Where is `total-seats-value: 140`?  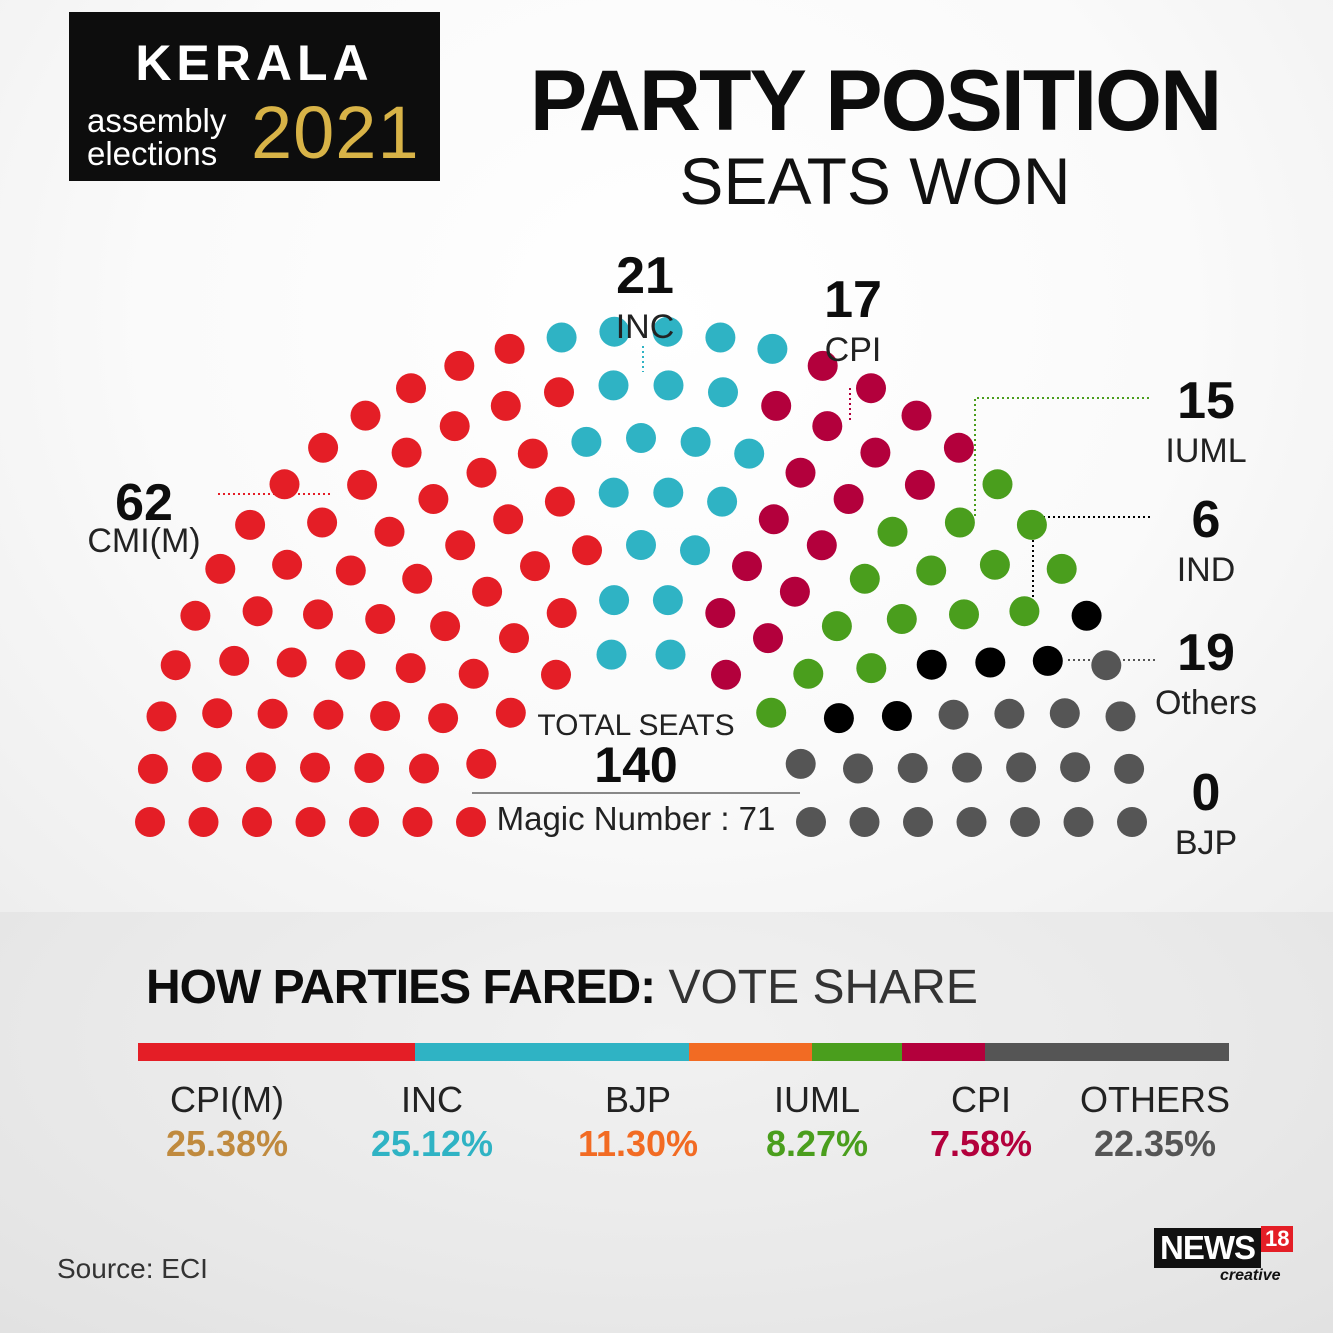 total-seats-value: 140 is located at coordinates (635, 765).